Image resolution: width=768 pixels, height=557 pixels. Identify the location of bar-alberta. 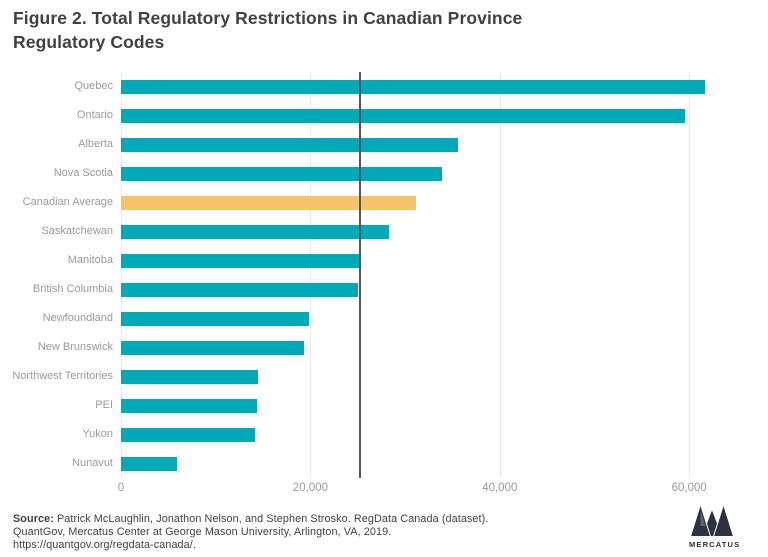
(290, 144).